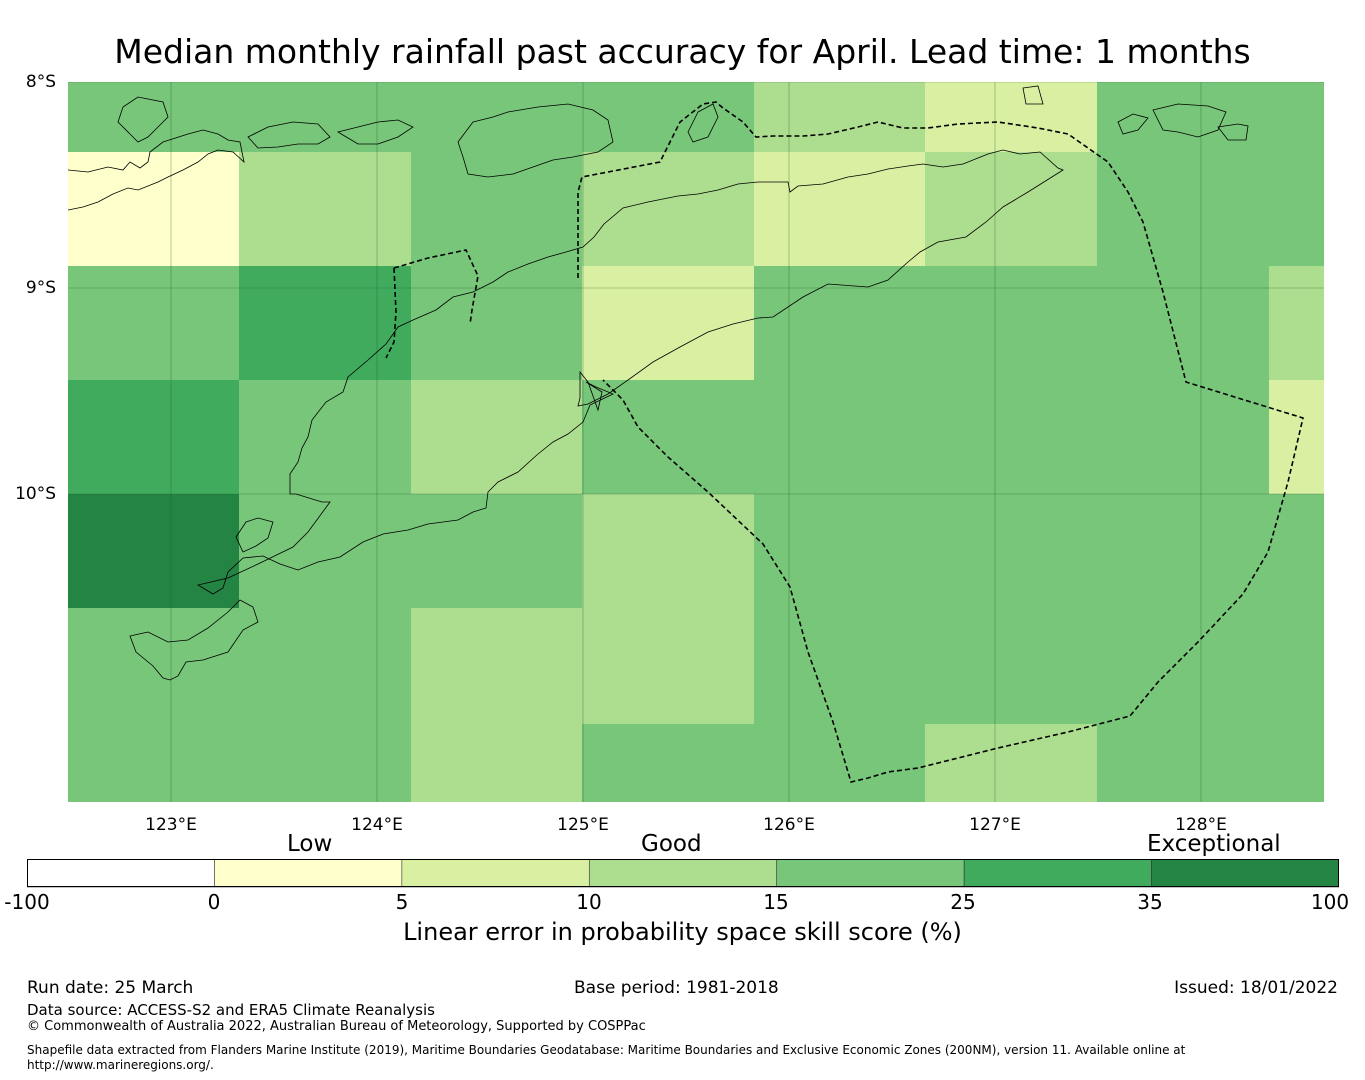 The height and width of the screenshot is (1080, 1365). What do you see at coordinates (35, 494) in the screenshot?
I see `lat-label-10s: 10°S` at bounding box center [35, 494].